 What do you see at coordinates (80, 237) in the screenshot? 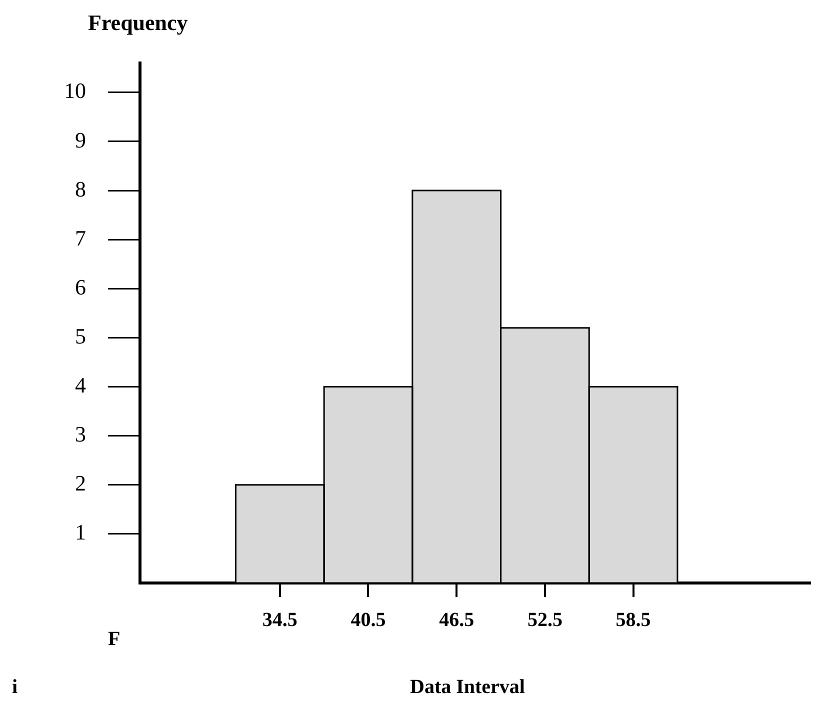
I see `y-tick-label: 7` at bounding box center [80, 237].